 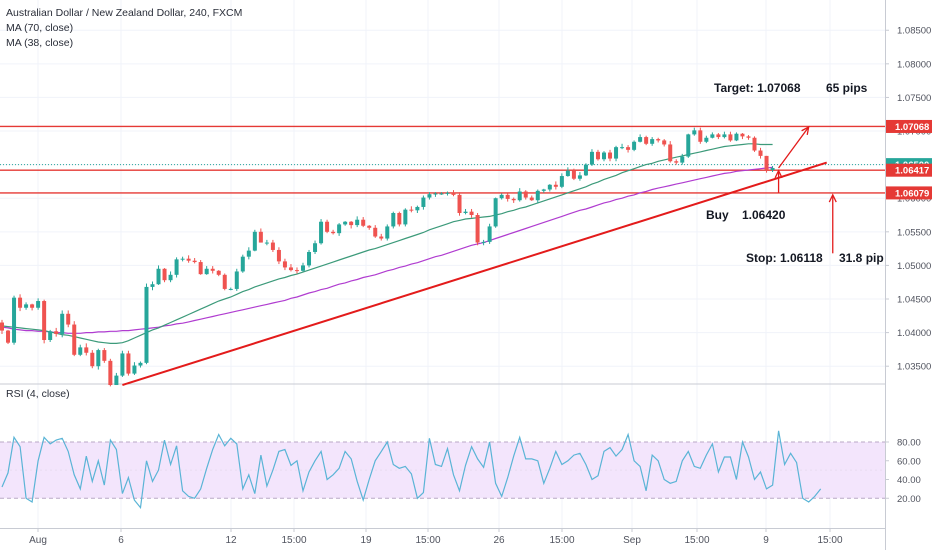 I want to click on price-tick-label: 1.04000, so click(x=914, y=333).